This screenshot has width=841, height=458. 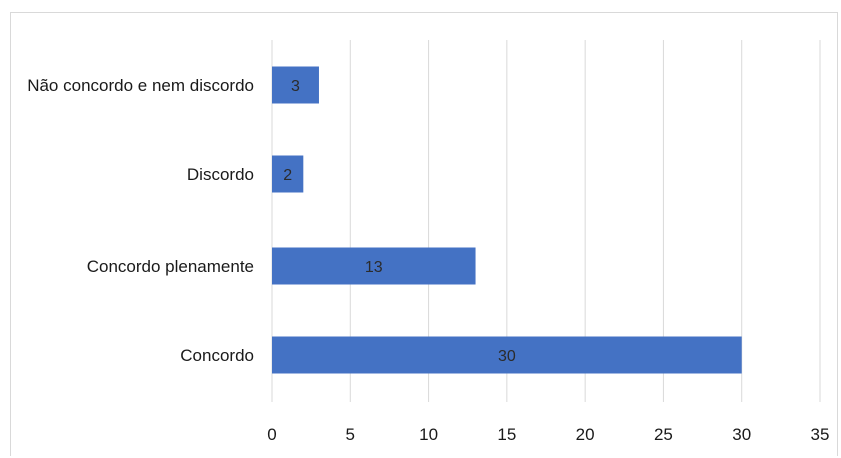 I want to click on x-tick-label-15: 15, so click(x=506, y=434).